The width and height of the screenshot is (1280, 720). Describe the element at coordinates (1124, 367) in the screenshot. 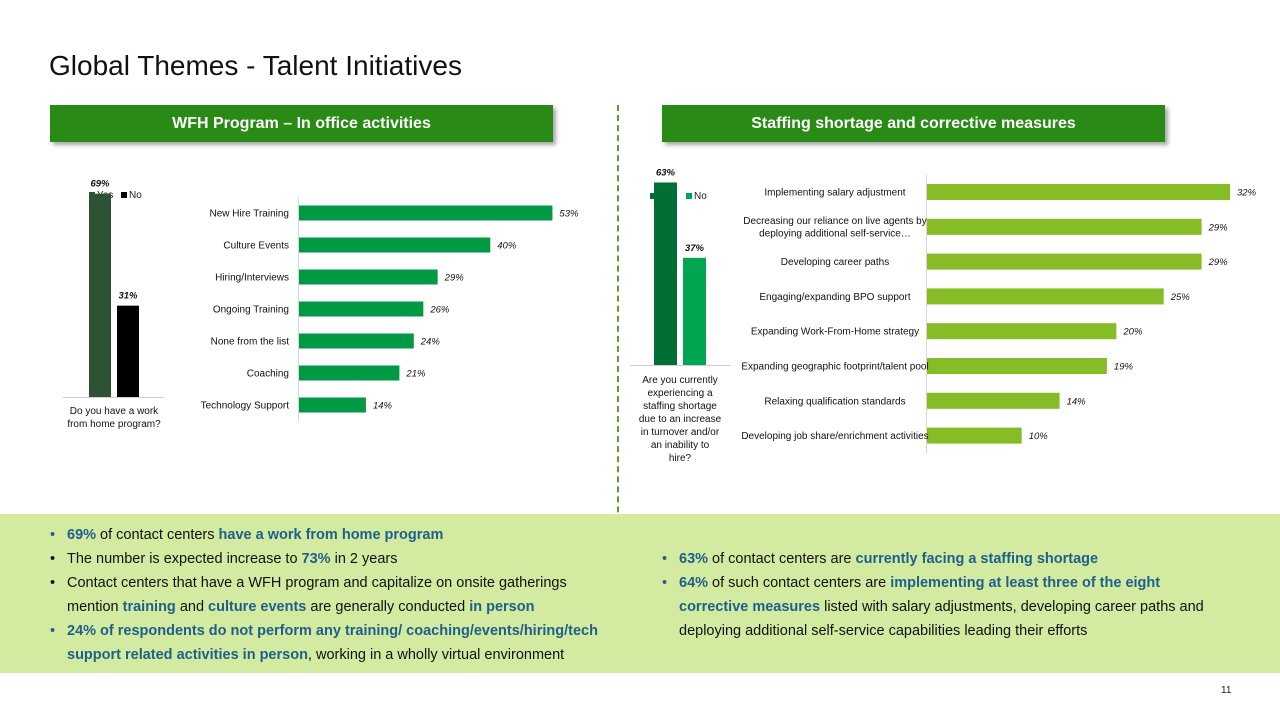

I see `data-label-5: 19%` at that location.